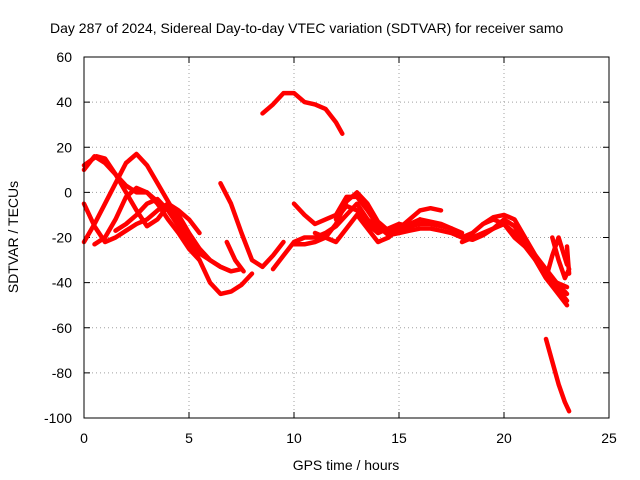 The height and width of the screenshot is (480, 640). What do you see at coordinates (609, 438) in the screenshot?
I see `x-tick-label: 25` at bounding box center [609, 438].